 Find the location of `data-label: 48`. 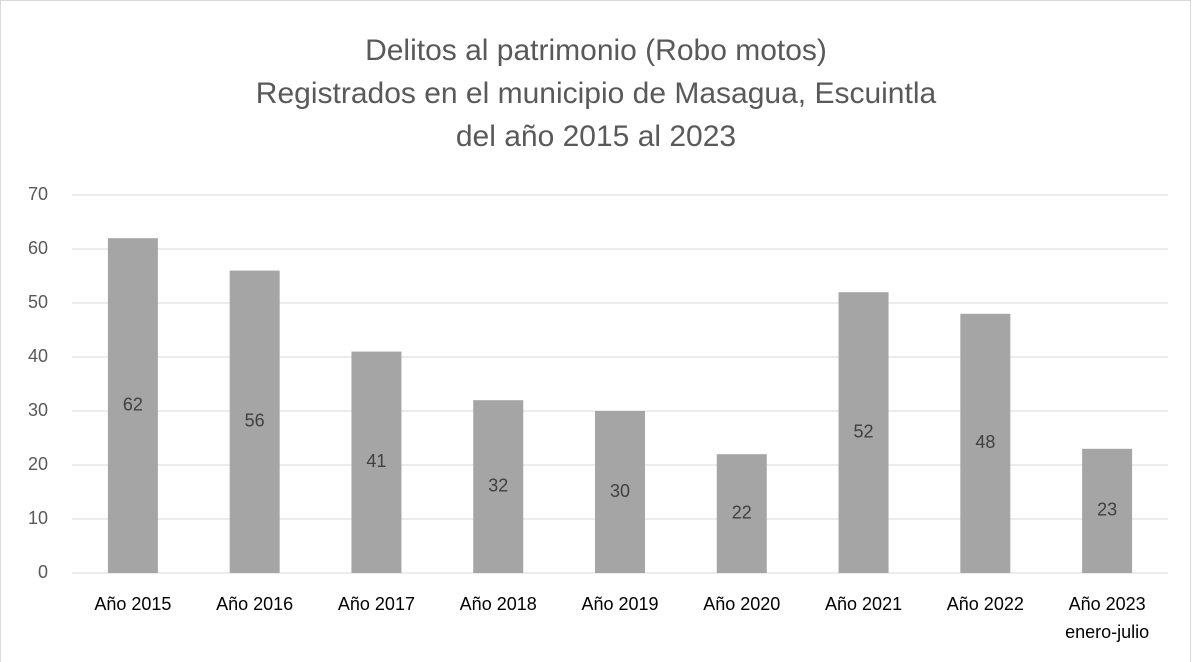

data-label: 48 is located at coordinates (985, 442).